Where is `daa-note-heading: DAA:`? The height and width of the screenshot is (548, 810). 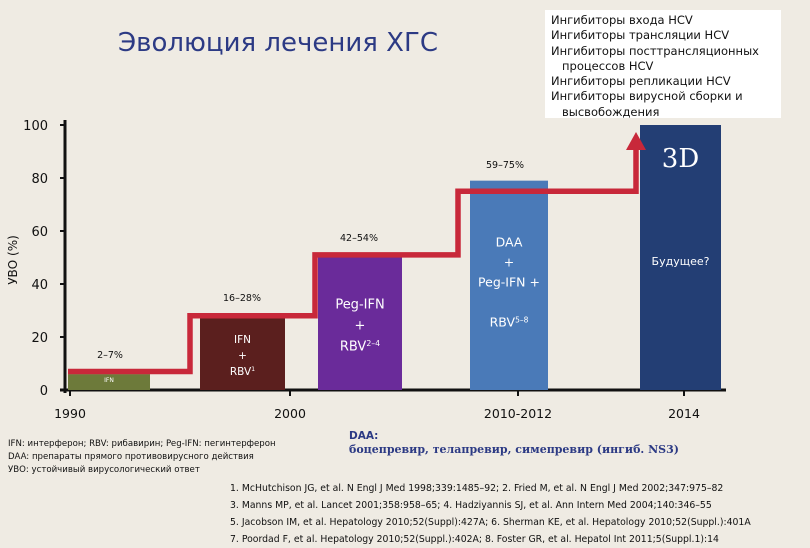 daa-note-heading: DAA: is located at coordinates (364, 436).